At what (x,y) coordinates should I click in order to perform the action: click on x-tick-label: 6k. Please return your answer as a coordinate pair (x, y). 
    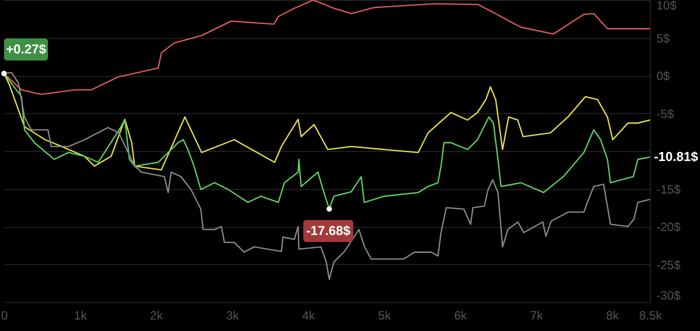
    Looking at the image, I should click on (461, 315).